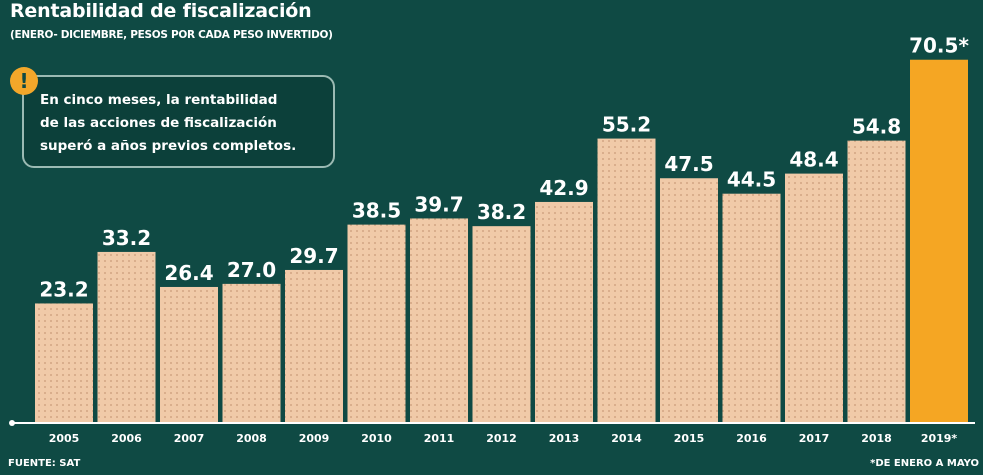 The height and width of the screenshot is (475, 983). Describe the element at coordinates (251, 353) in the screenshot. I see `bar-2008` at that location.